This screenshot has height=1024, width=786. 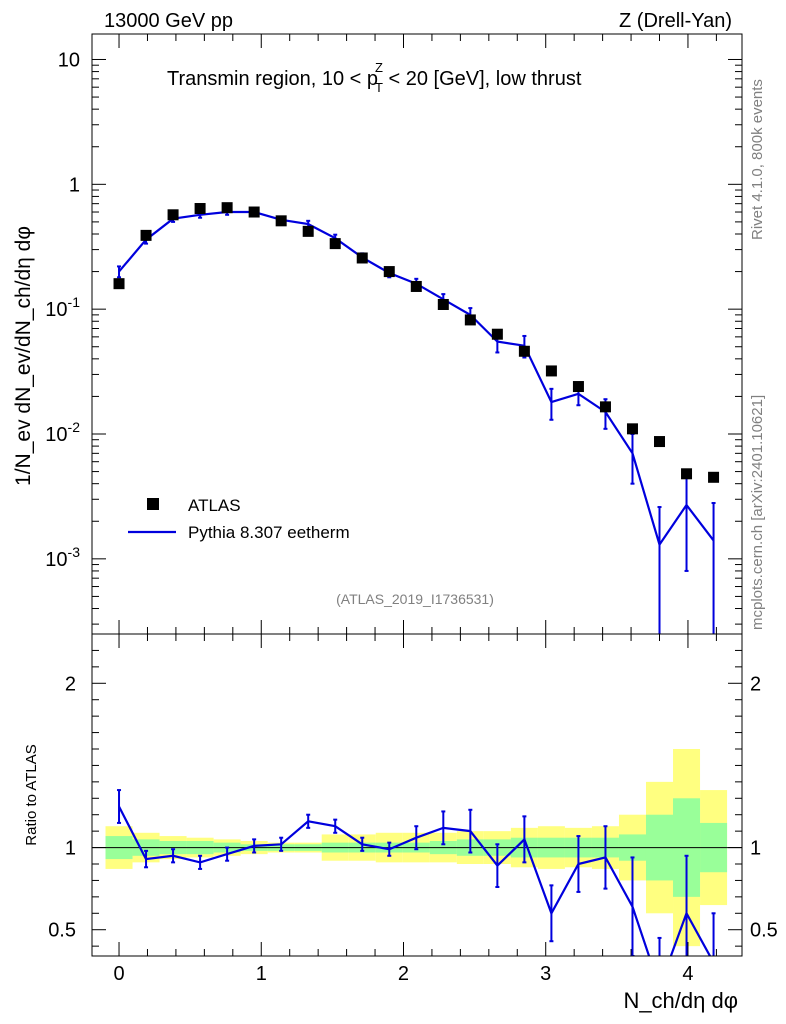 I want to click on top-ytick-exp: -3, so click(x=74, y=552).